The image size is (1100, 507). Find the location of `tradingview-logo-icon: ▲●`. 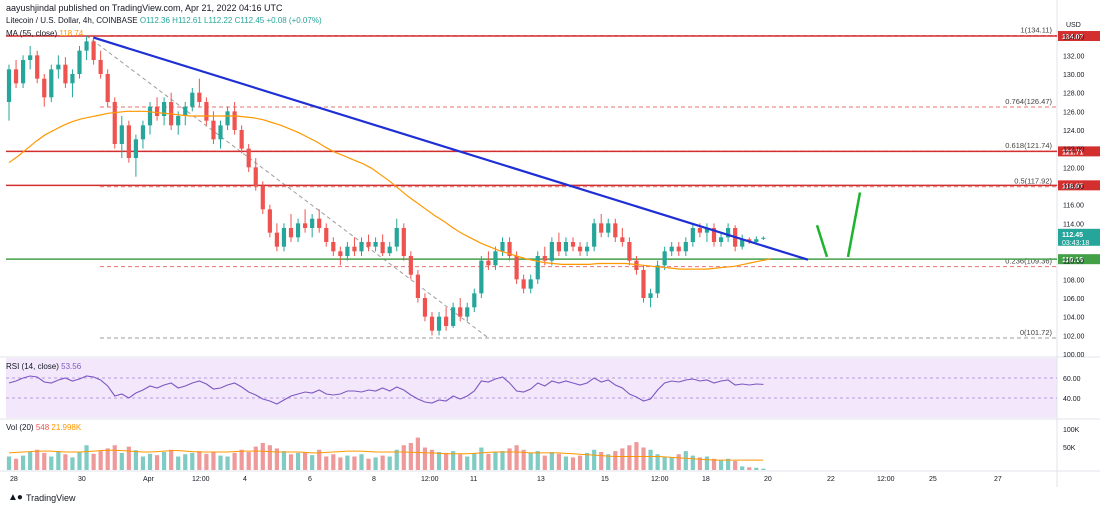

tradingview-logo-icon: ▲● is located at coordinates (15, 497).